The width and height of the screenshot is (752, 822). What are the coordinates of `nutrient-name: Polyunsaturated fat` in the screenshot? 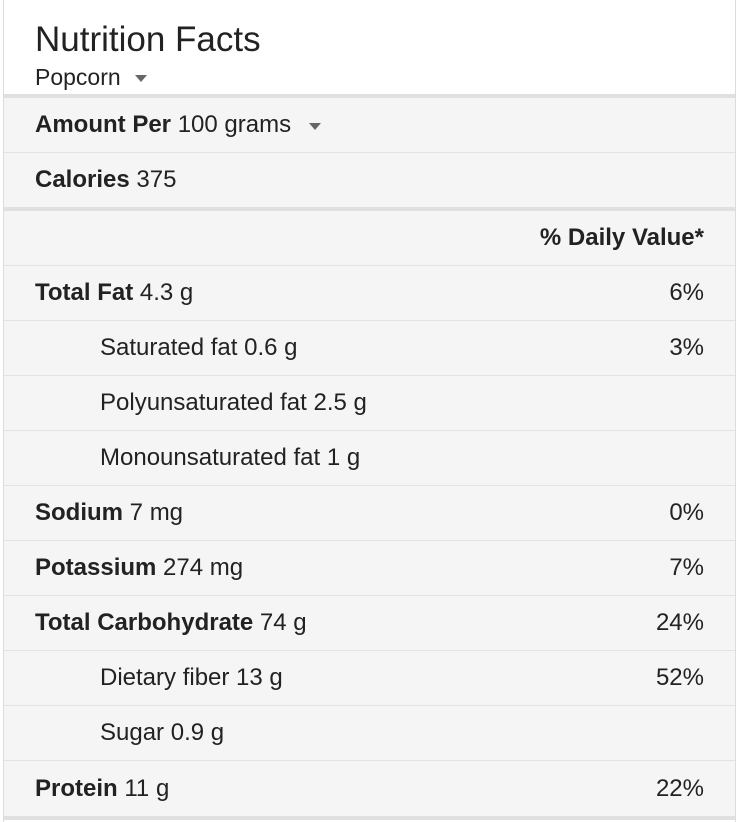 It's located at (203, 402).